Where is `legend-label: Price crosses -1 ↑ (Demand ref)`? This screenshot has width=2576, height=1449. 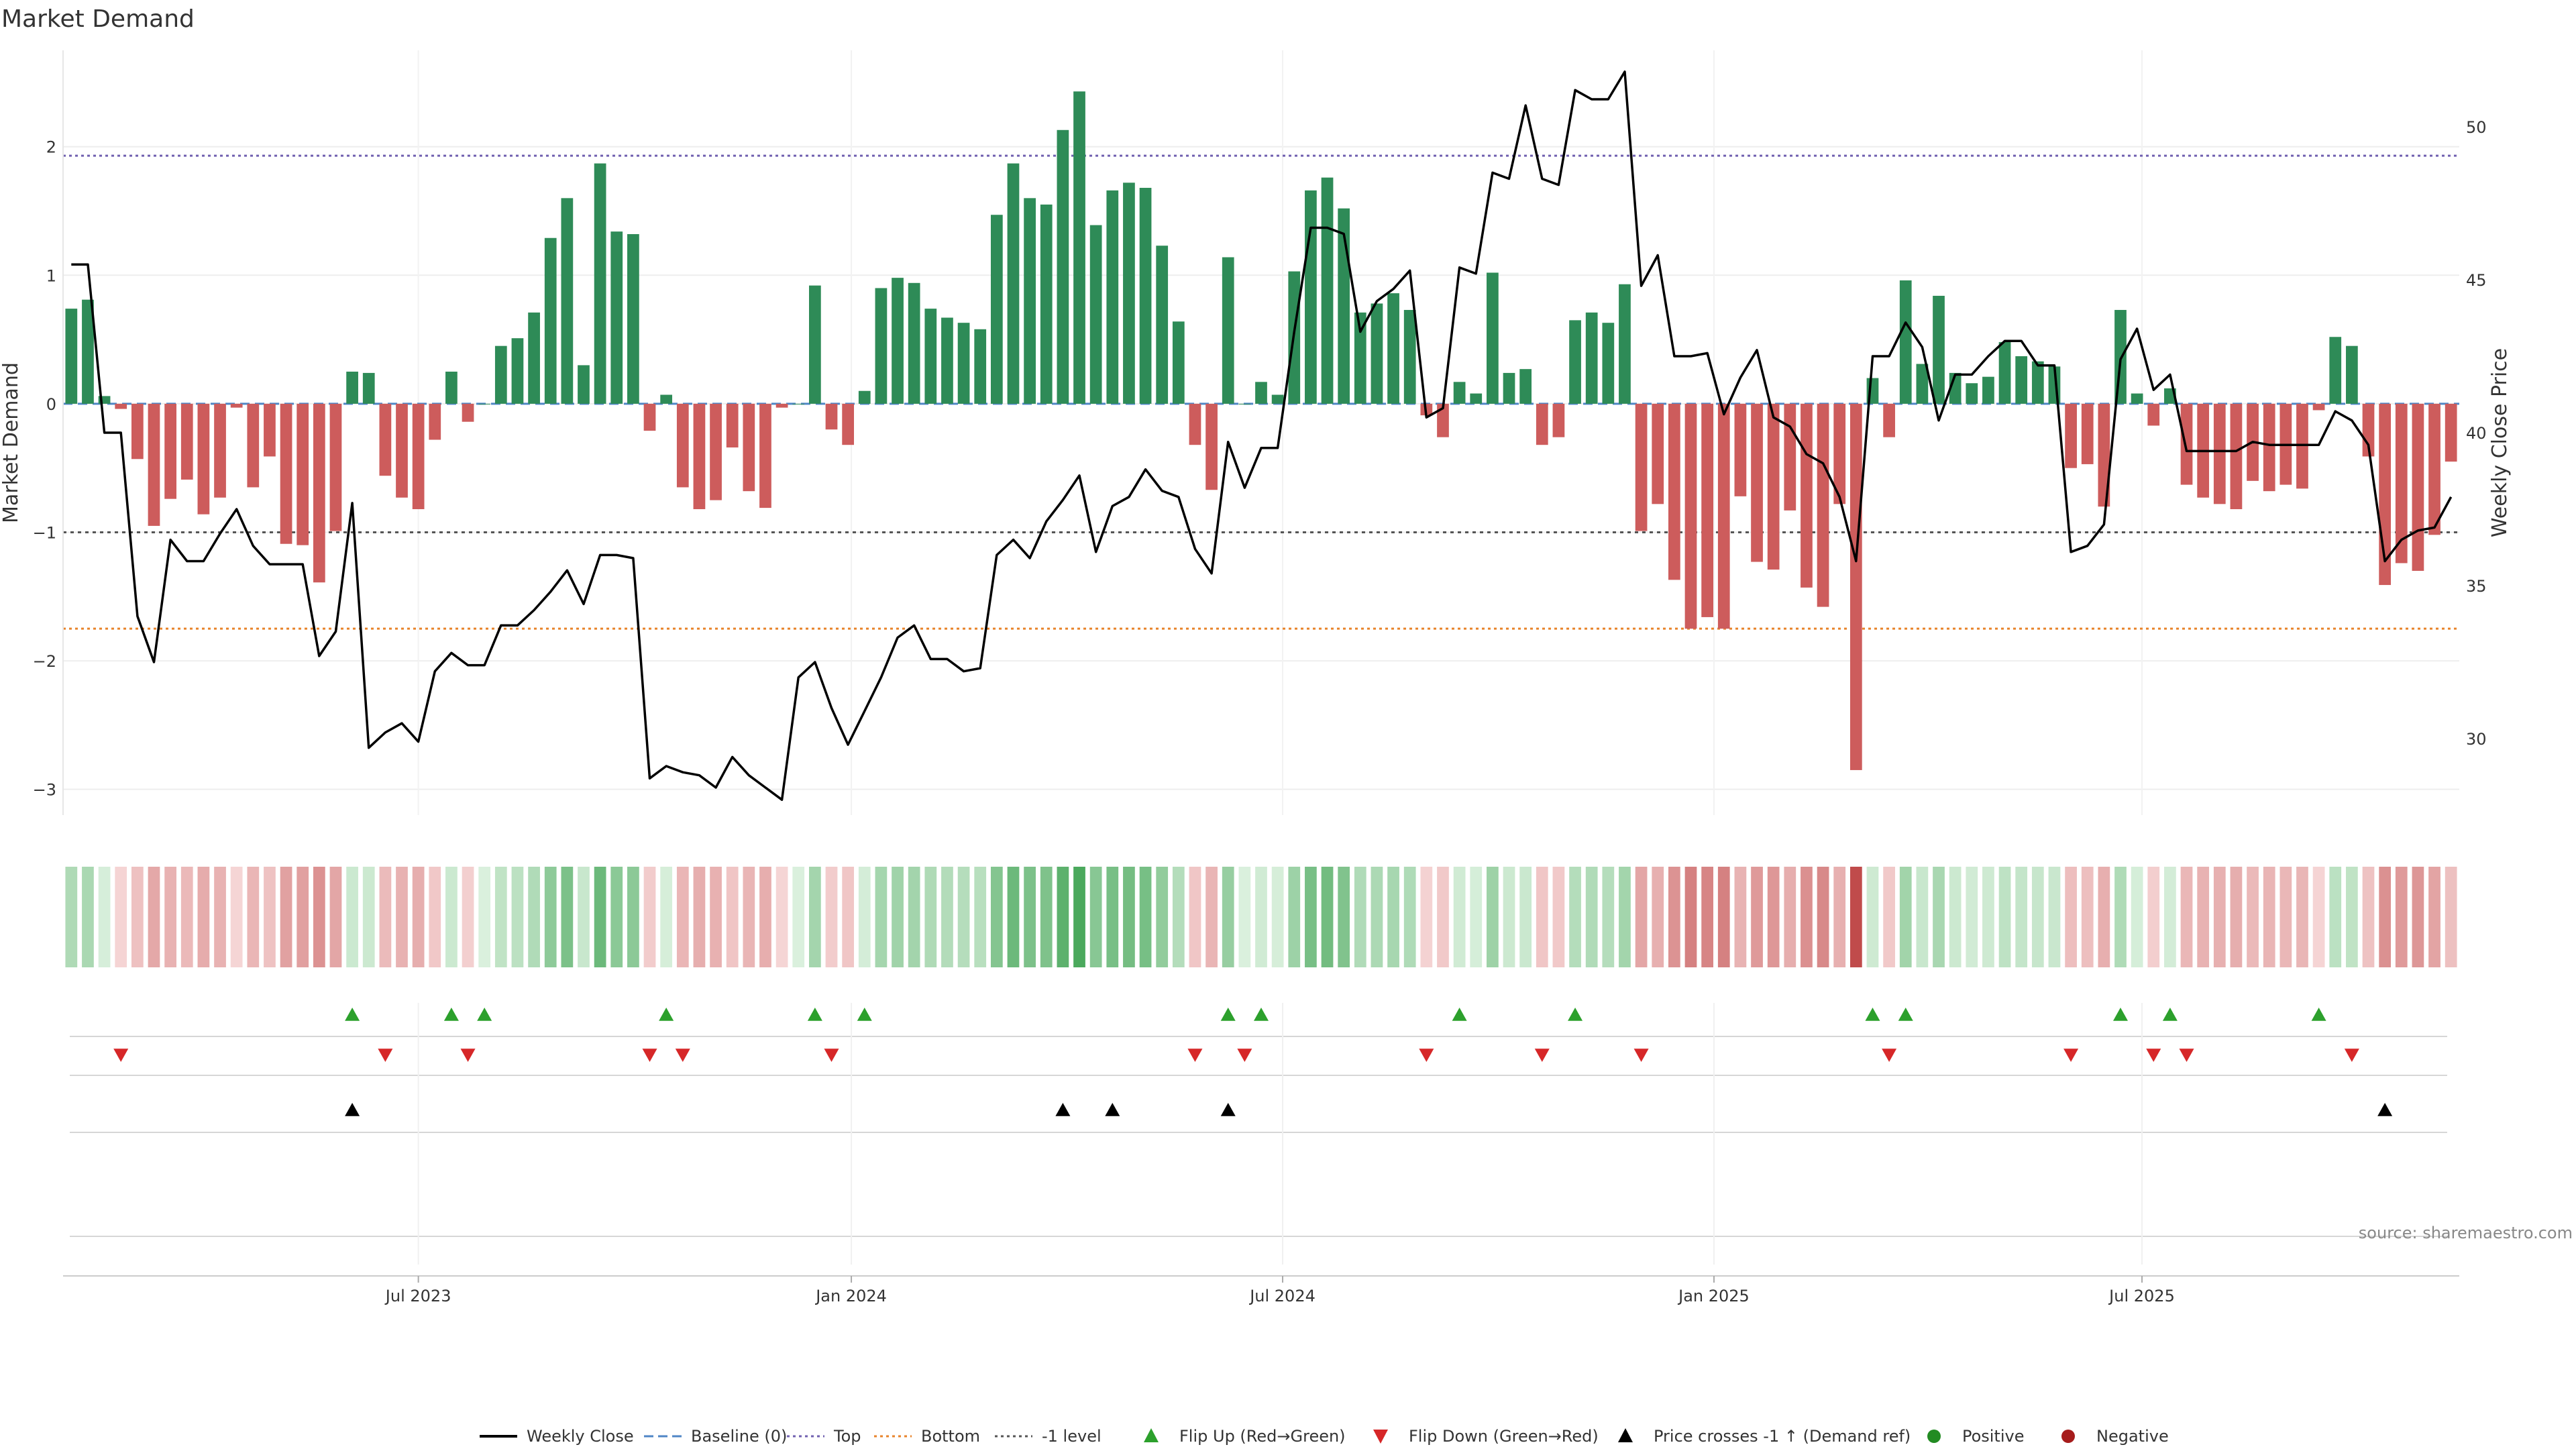
legend-label: Price crosses -1 ↑ (Demand ref) is located at coordinates (1782, 1436).